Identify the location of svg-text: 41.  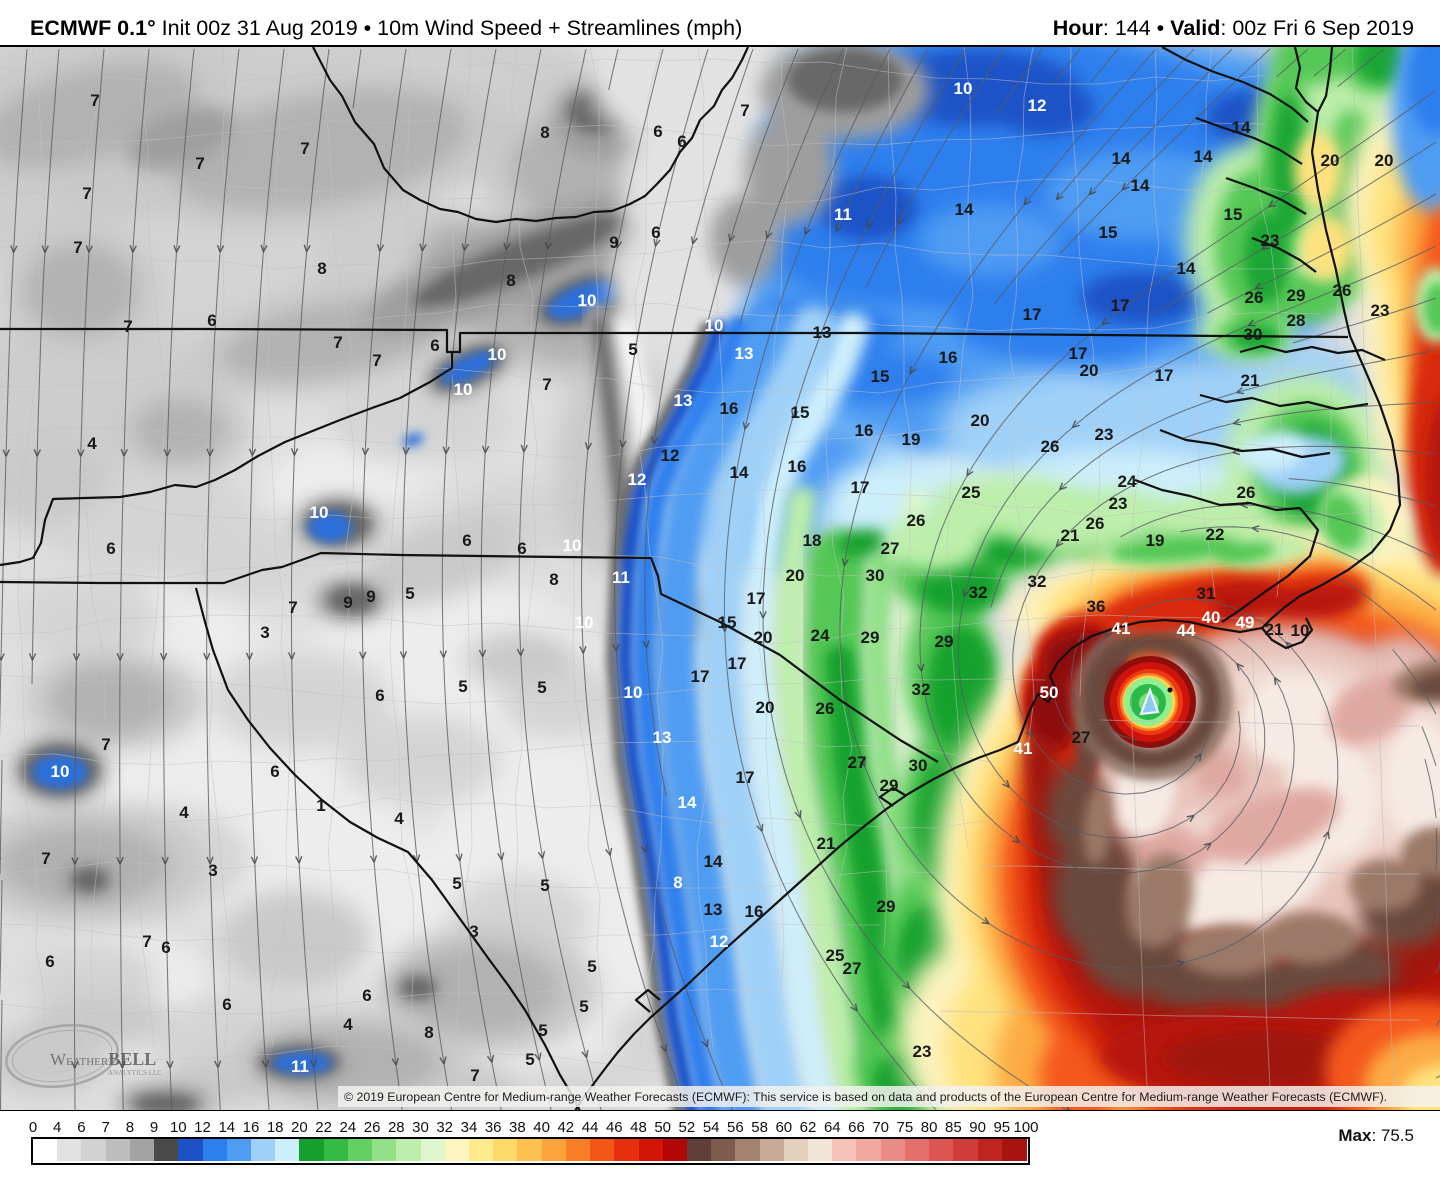
(1121, 628).